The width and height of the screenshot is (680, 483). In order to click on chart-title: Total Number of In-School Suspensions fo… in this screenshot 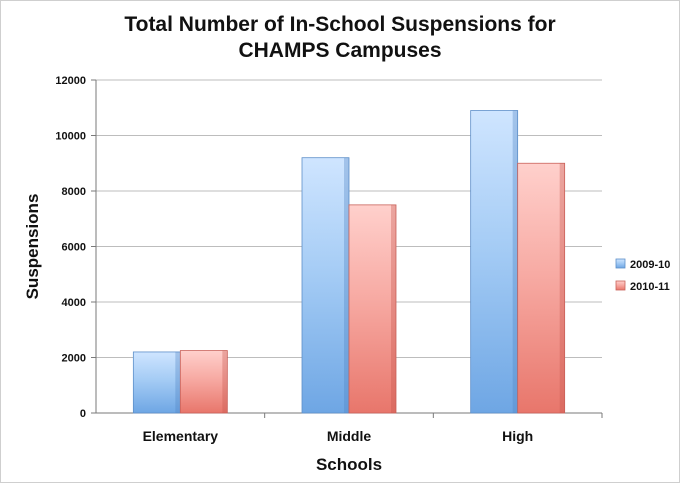, I will do `click(340, 38)`.